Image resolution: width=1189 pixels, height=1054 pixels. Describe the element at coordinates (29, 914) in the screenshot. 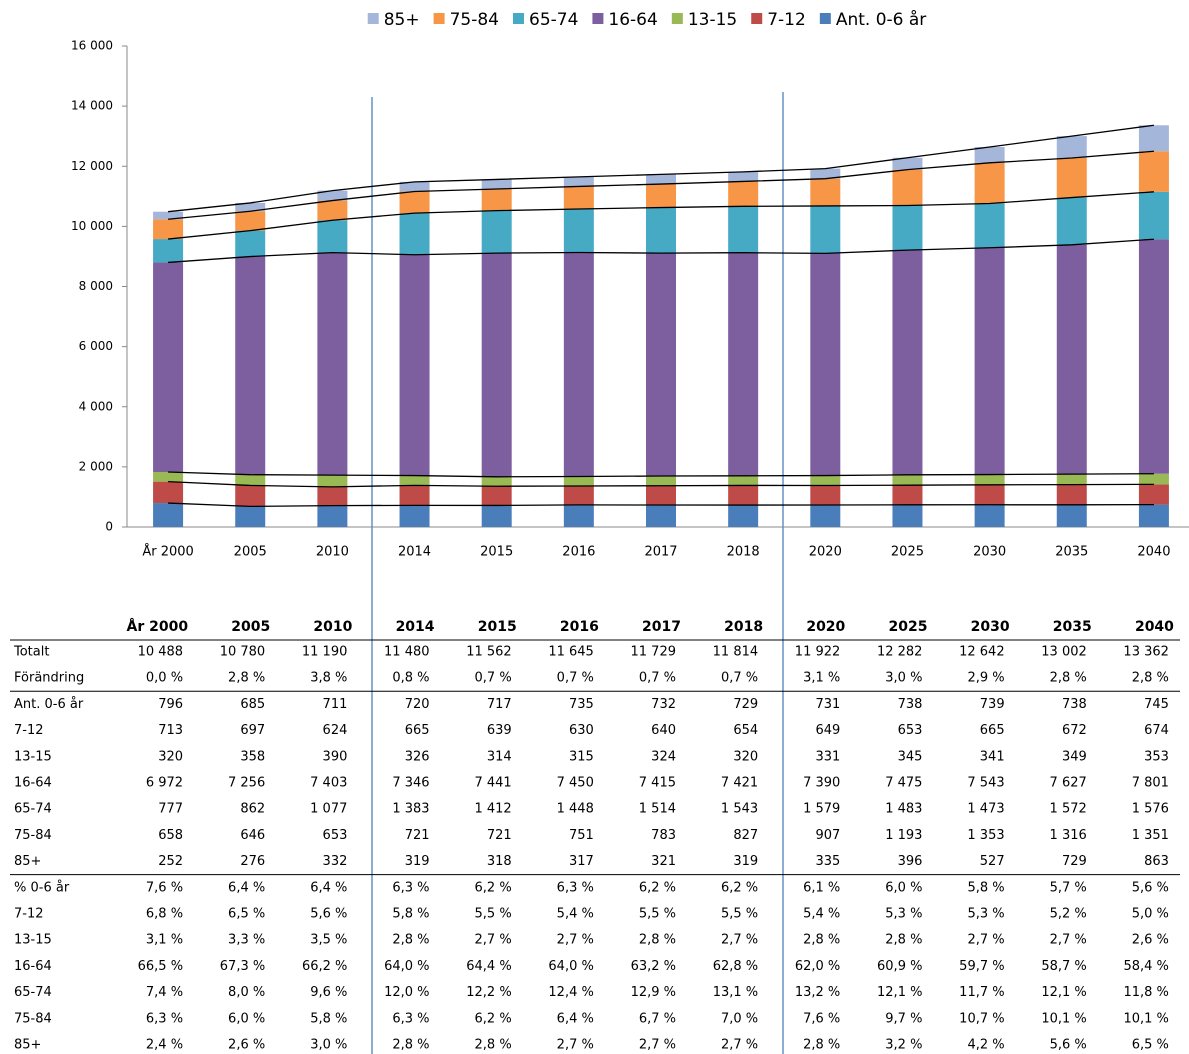

I see `row-label: 7-12` at that location.